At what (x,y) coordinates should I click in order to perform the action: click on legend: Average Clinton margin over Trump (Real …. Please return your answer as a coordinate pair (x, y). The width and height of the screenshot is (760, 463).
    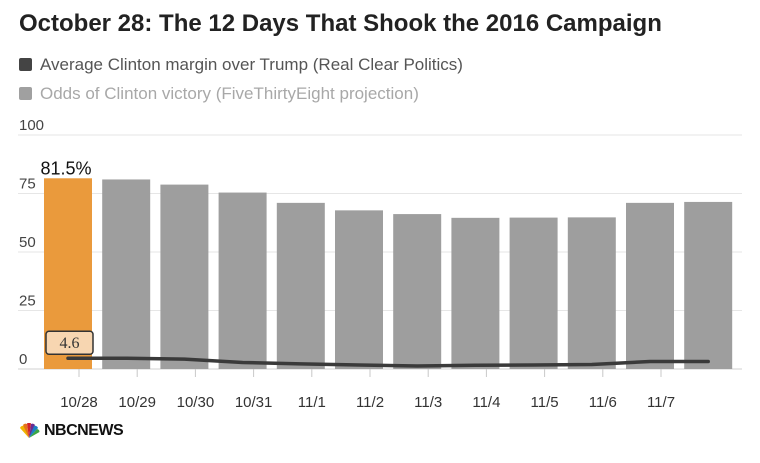
    Looking at the image, I should click on (241, 79).